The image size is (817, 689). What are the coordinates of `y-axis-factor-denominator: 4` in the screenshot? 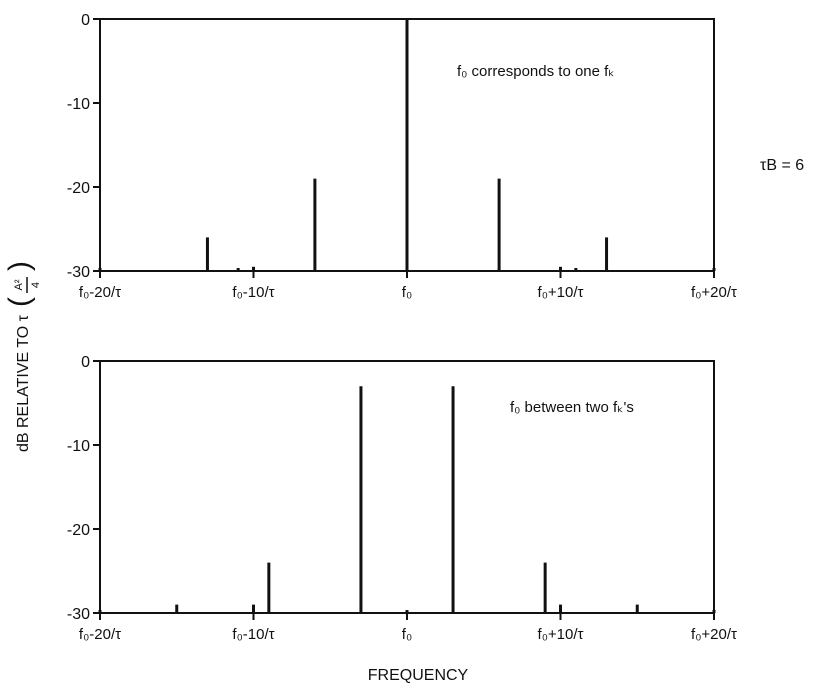 It's located at (36, 285).